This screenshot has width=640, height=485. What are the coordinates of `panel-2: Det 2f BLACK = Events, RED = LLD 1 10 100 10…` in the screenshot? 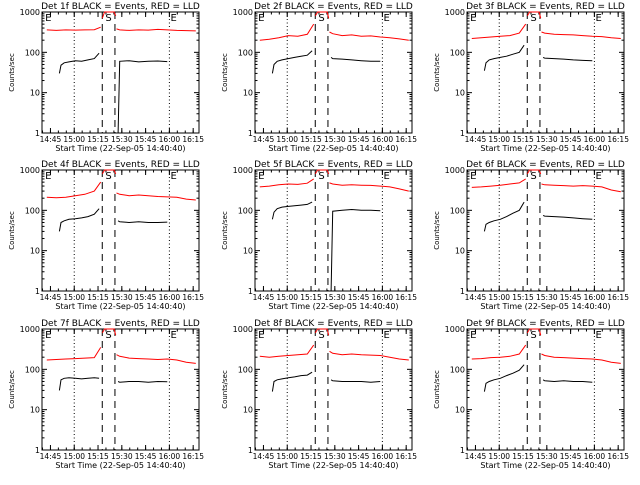 It's located at (319, 77).